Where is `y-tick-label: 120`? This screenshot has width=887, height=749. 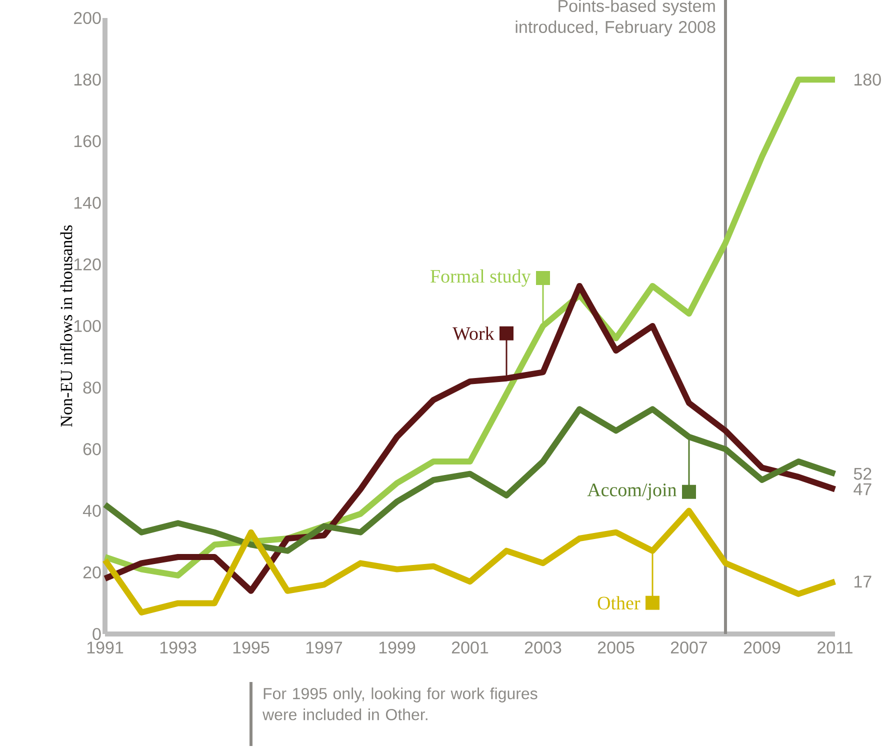 y-tick-label: 120 is located at coordinates (87, 264).